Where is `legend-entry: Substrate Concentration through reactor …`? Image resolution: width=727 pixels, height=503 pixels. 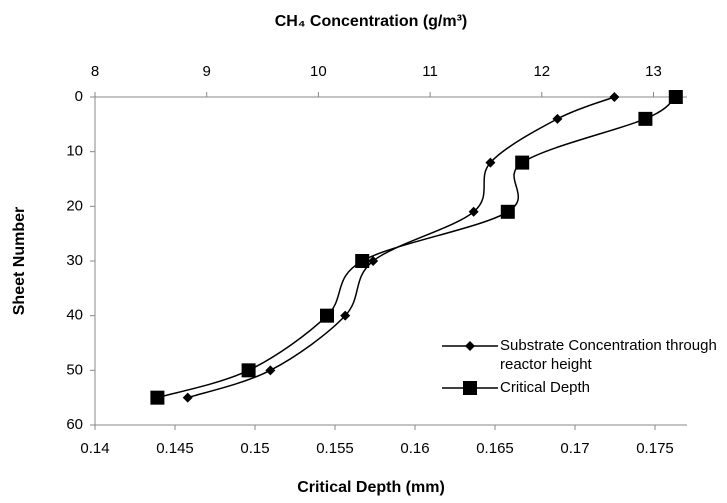
legend-entry: Substrate Concentration through reactor … is located at coordinates (584, 355).